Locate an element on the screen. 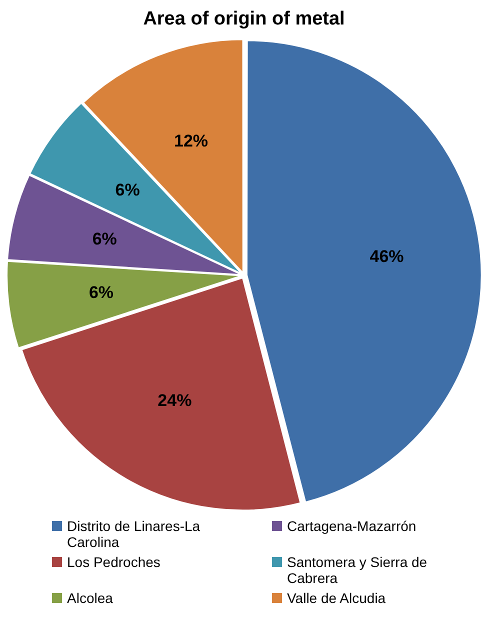  legend-label: Cartagena-Mazarrón is located at coordinates (351, 526).